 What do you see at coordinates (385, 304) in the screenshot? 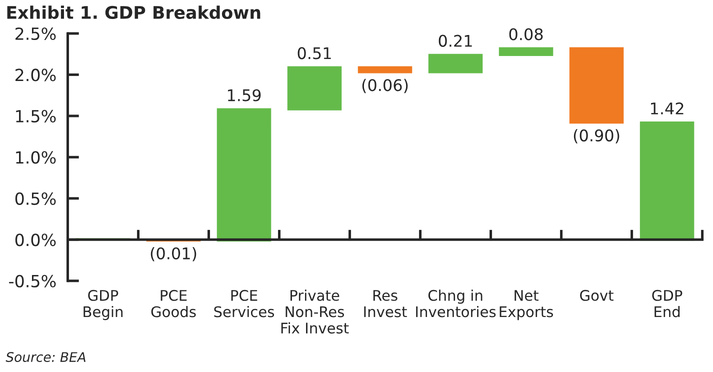
I see `x-tick-label: Res Invest` at bounding box center [385, 304].